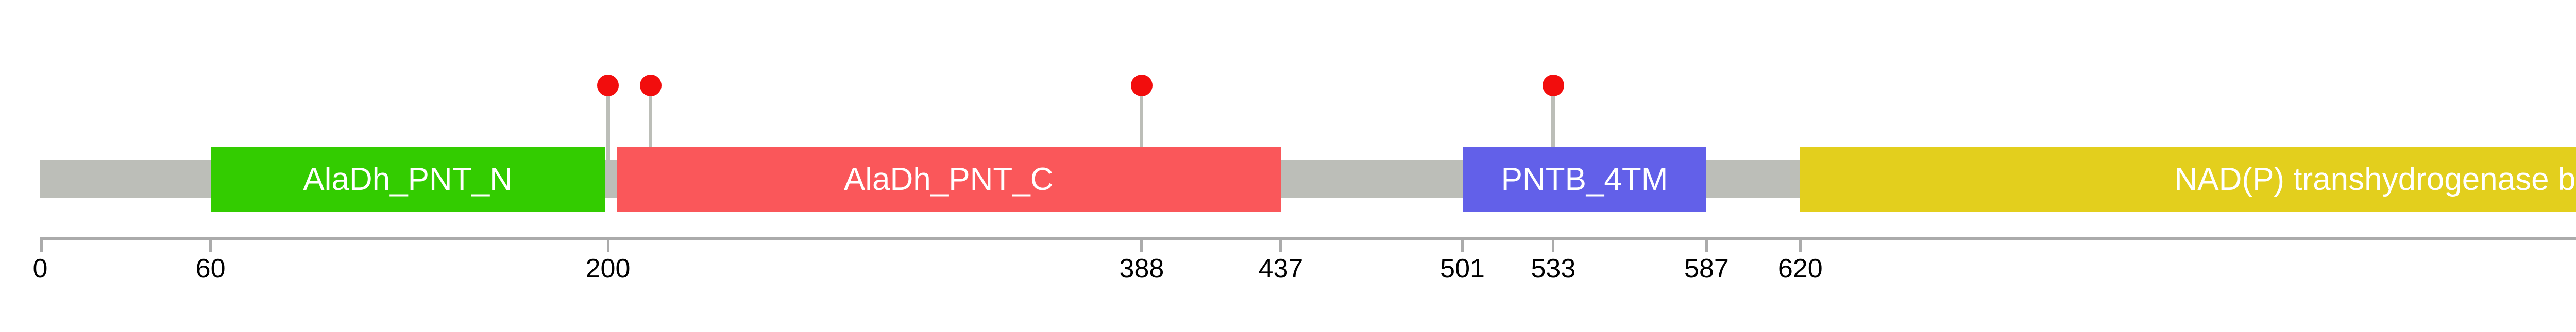 This screenshot has height=332, width=2576. I want to click on axis-tick-label: 587, so click(1707, 269).